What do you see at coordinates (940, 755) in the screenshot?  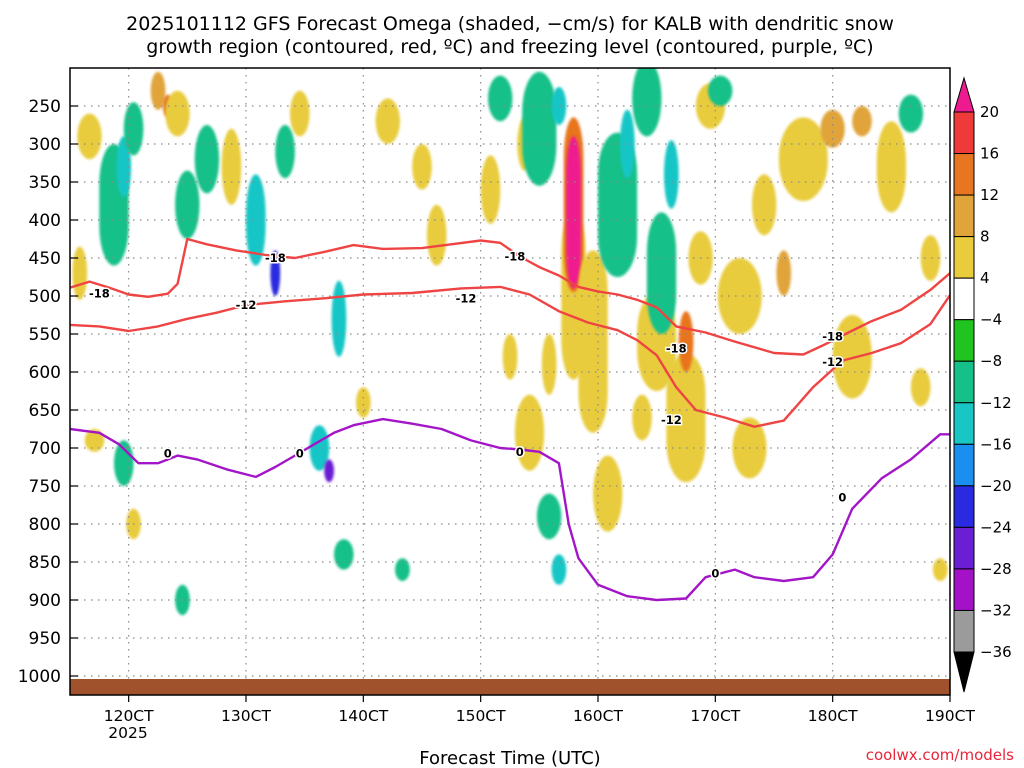 I see `watermark: coolwx.com/models` at bounding box center [940, 755].